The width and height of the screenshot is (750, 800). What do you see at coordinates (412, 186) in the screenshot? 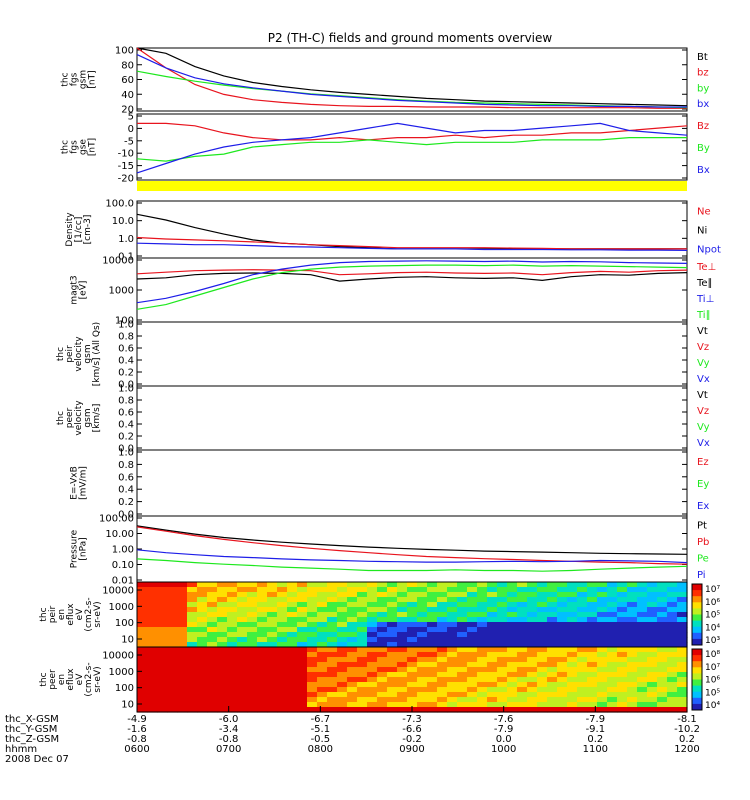
I see `flag-bar` at bounding box center [412, 186].